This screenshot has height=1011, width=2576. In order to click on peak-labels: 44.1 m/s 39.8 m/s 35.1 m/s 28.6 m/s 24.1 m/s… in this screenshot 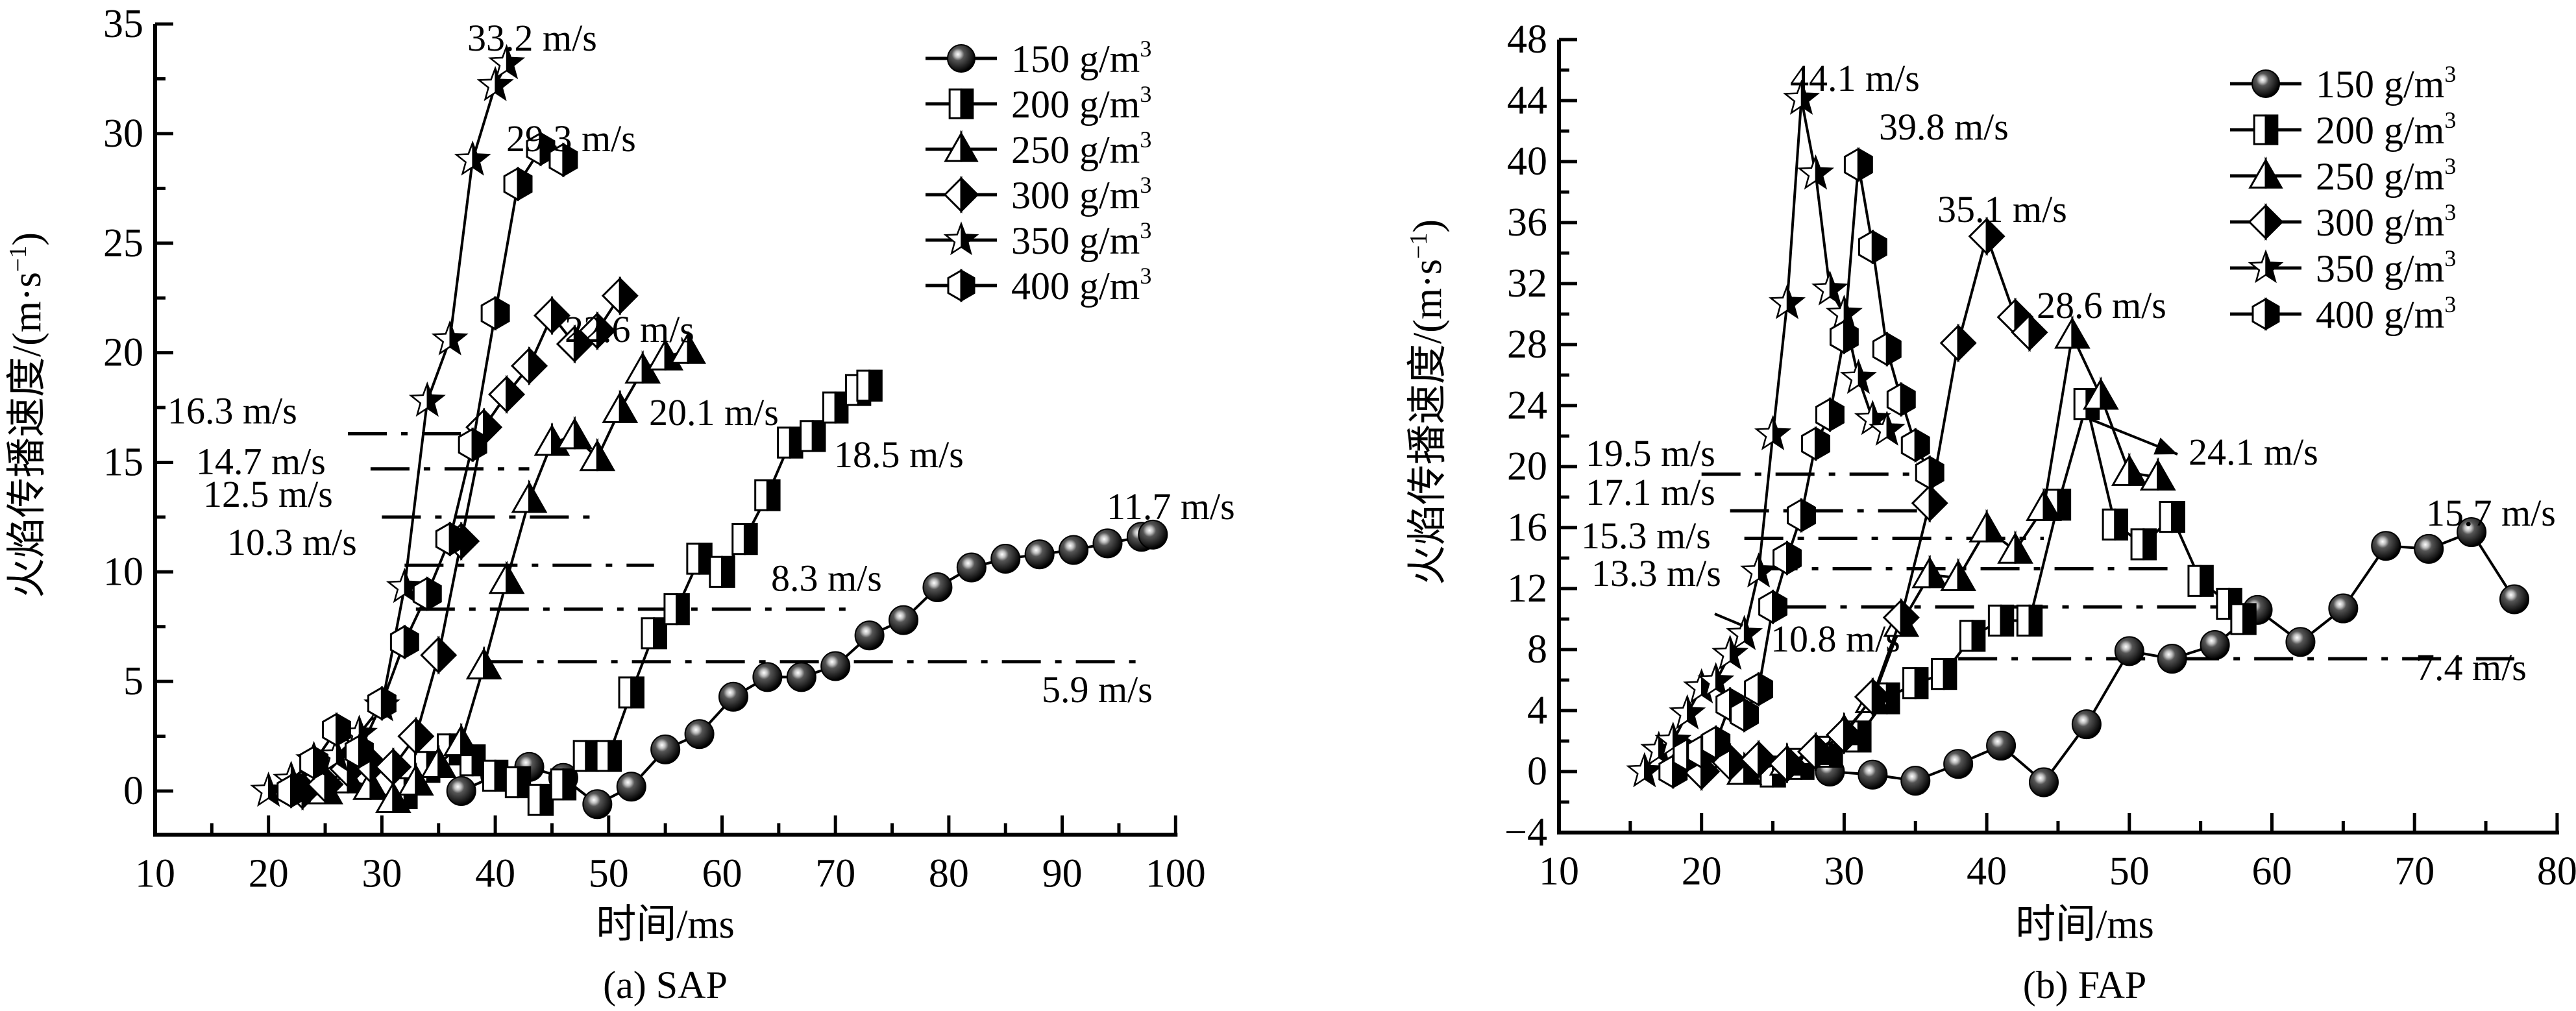, I will do `click(2173, 295)`.